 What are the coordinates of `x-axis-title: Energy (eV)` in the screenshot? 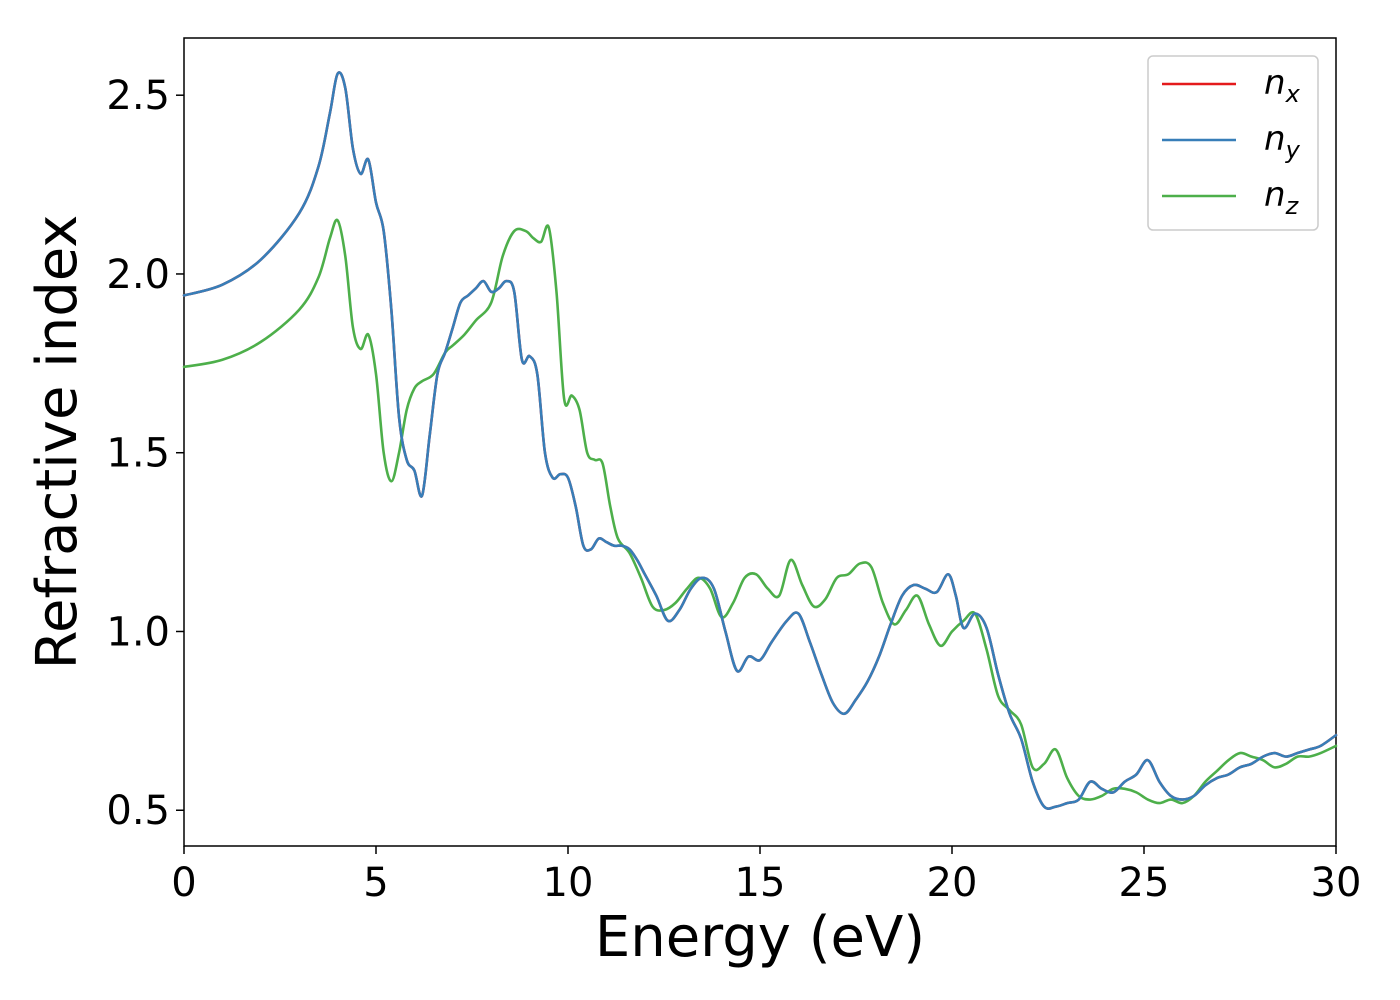 It's located at (760, 937).